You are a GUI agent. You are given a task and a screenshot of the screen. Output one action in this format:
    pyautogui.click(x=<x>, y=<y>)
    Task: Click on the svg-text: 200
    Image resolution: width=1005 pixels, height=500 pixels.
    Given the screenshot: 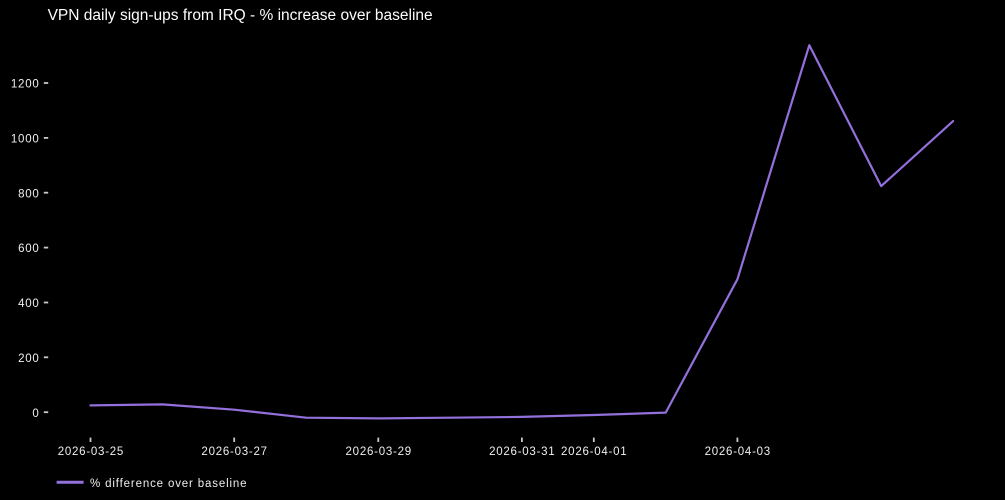 What is the action you would take?
    pyautogui.click(x=28, y=359)
    